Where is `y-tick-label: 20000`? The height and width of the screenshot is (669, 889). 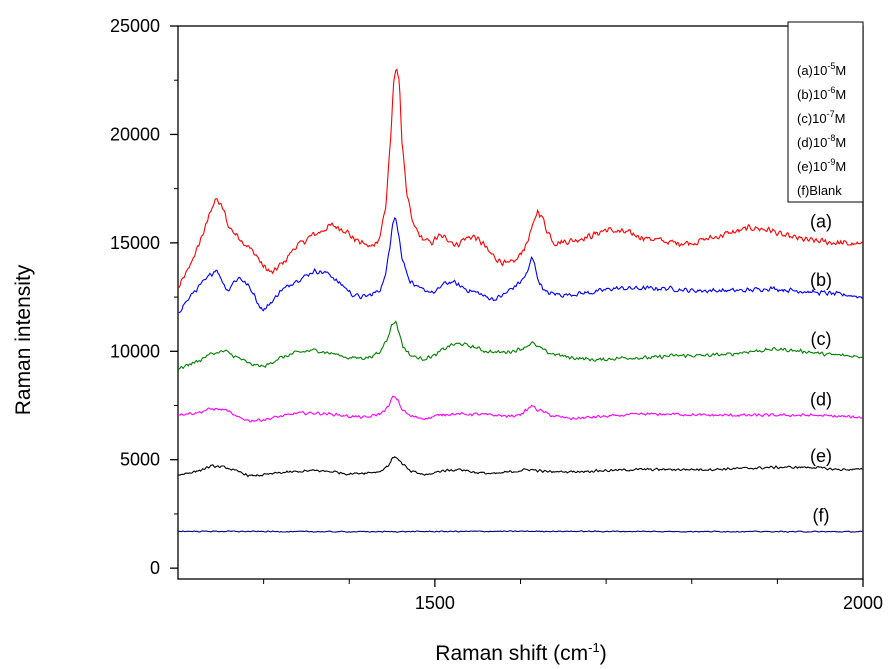
y-tick-label: 20000 is located at coordinates (135, 134).